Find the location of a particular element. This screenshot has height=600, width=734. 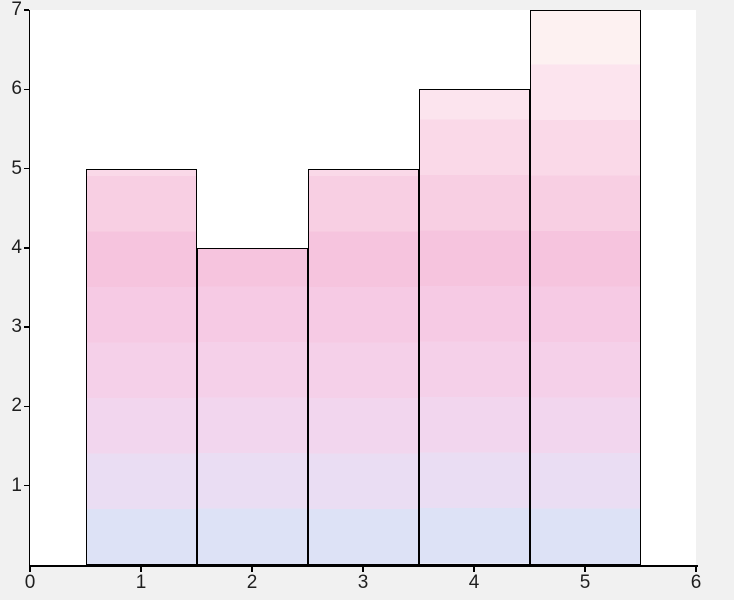

y-tick-label: 2 is located at coordinates (16, 406).